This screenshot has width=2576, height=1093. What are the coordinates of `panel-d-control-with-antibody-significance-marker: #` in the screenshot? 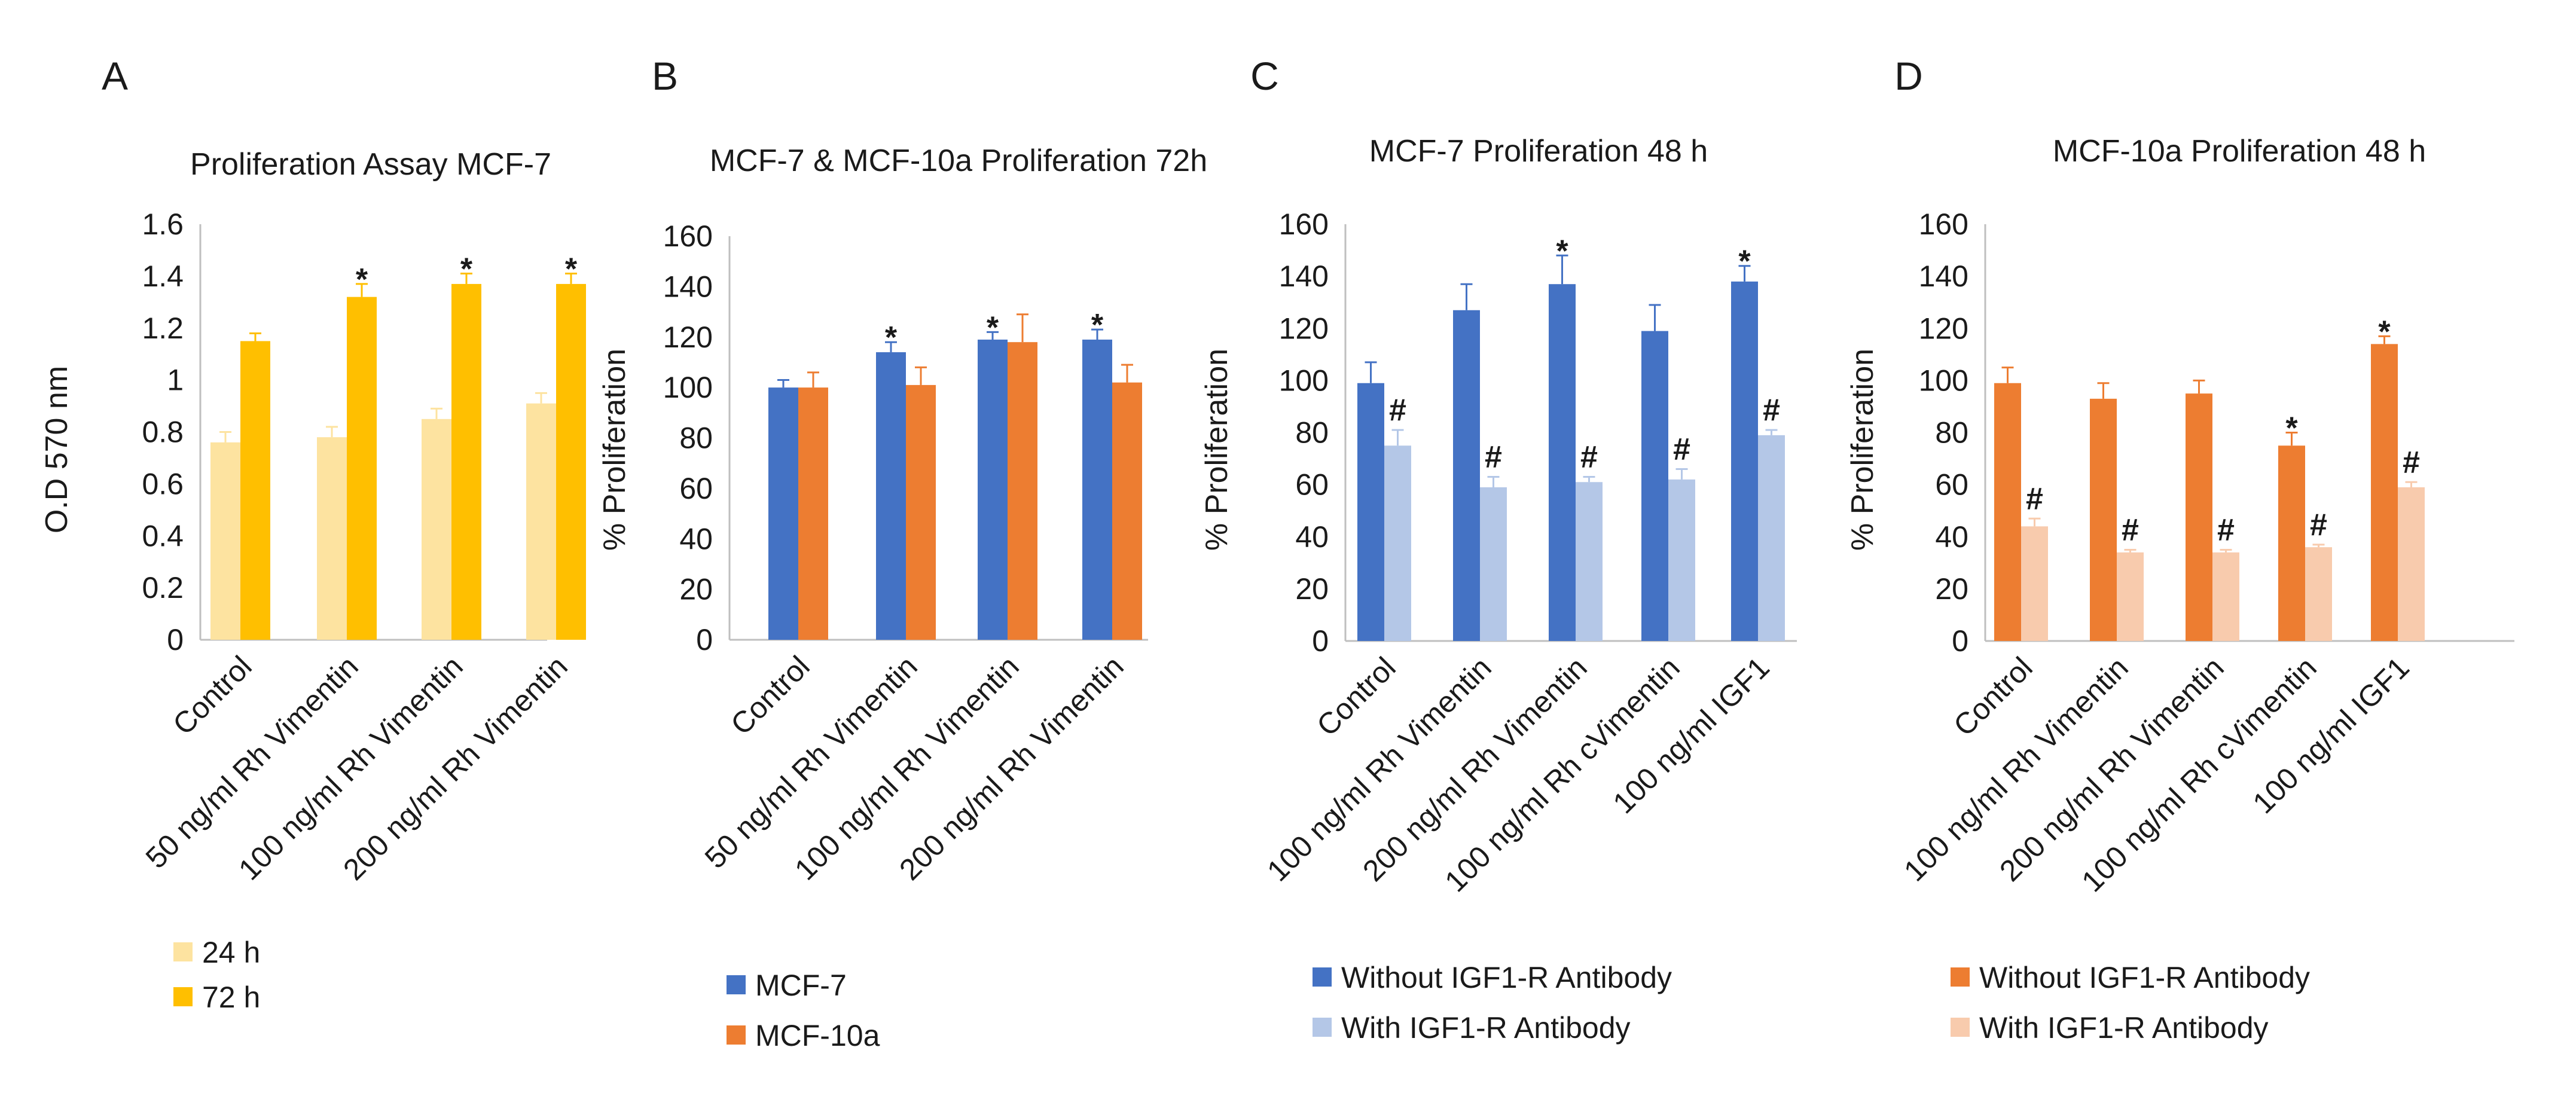 It's located at (2034, 498).